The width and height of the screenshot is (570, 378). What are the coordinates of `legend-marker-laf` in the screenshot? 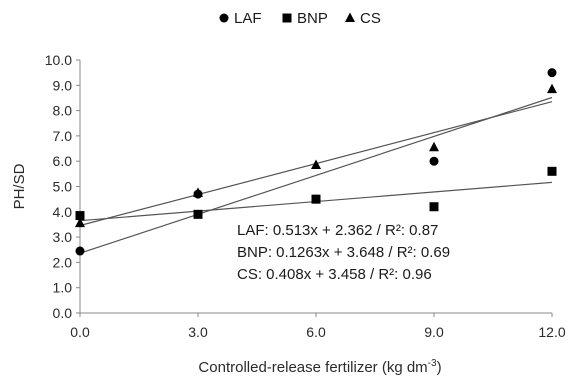 It's located at (224, 18).